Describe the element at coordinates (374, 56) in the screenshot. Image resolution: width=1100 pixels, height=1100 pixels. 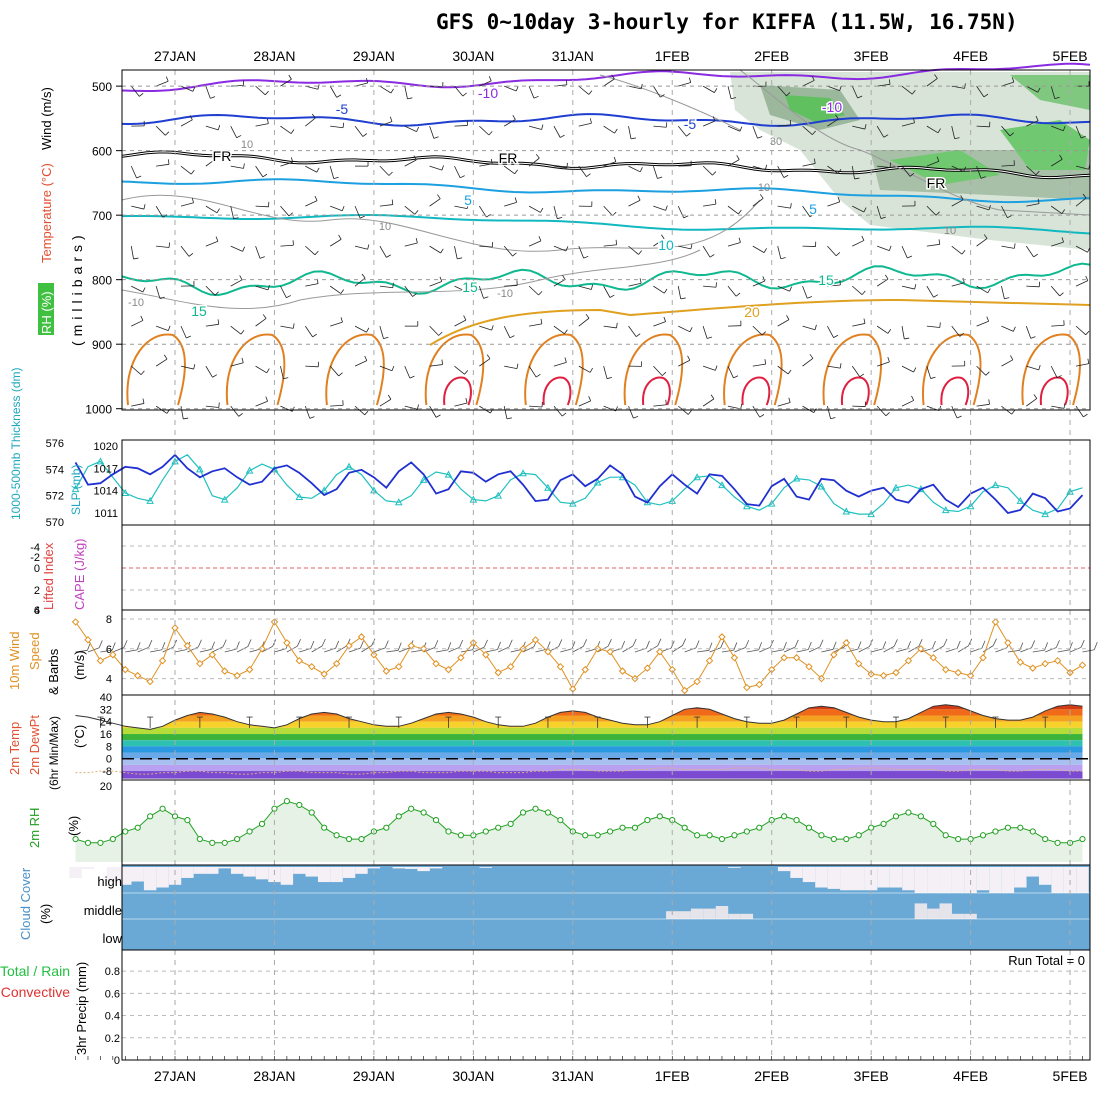
I see `date-label-top: 29JAN` at that location.